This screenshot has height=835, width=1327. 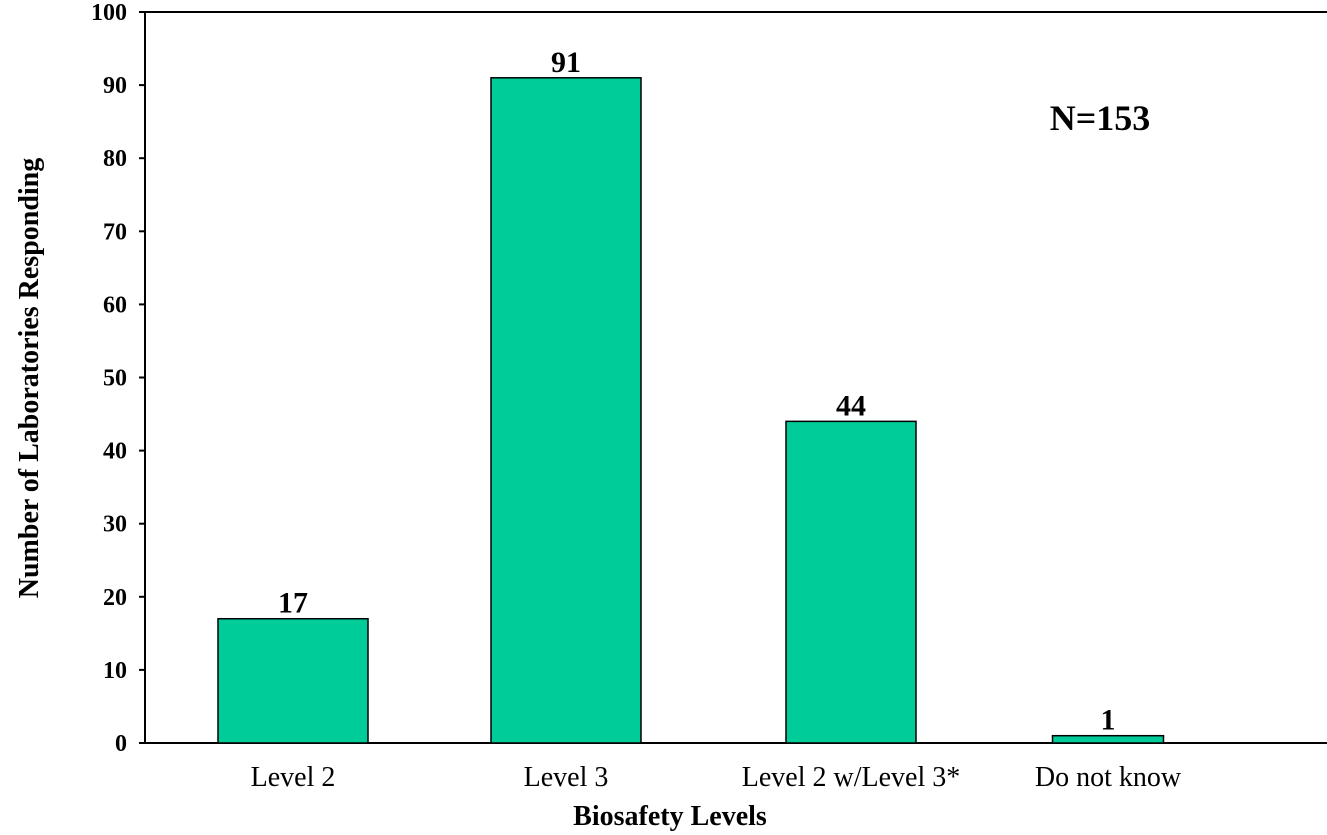 I want to click on y-tick-label: 10, so click(x=115, y=671).